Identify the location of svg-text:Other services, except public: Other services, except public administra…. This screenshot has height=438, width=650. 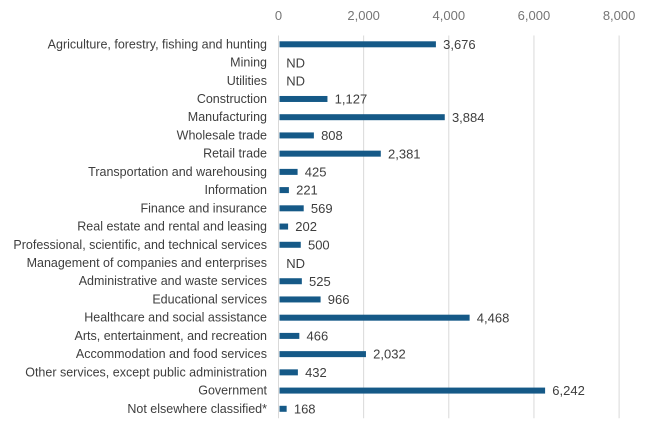
(146, 372).